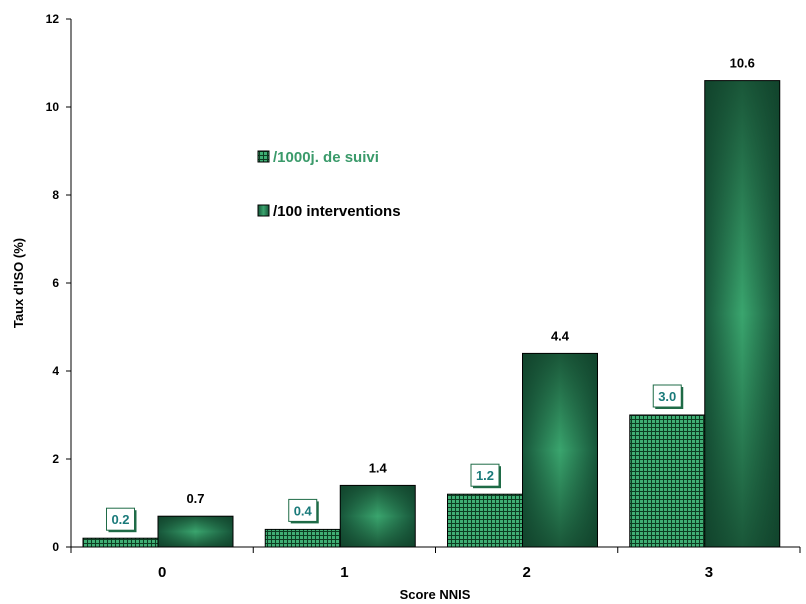  I want to click on data-label-100-interventions: 10.6, so click(742, 63).